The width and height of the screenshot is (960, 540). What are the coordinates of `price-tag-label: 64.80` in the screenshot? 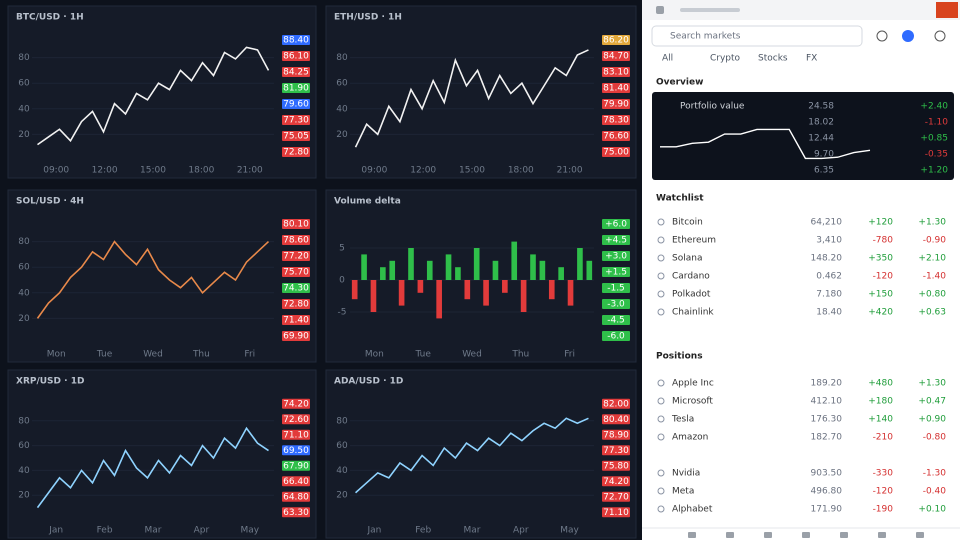 It's located at (296, 497).